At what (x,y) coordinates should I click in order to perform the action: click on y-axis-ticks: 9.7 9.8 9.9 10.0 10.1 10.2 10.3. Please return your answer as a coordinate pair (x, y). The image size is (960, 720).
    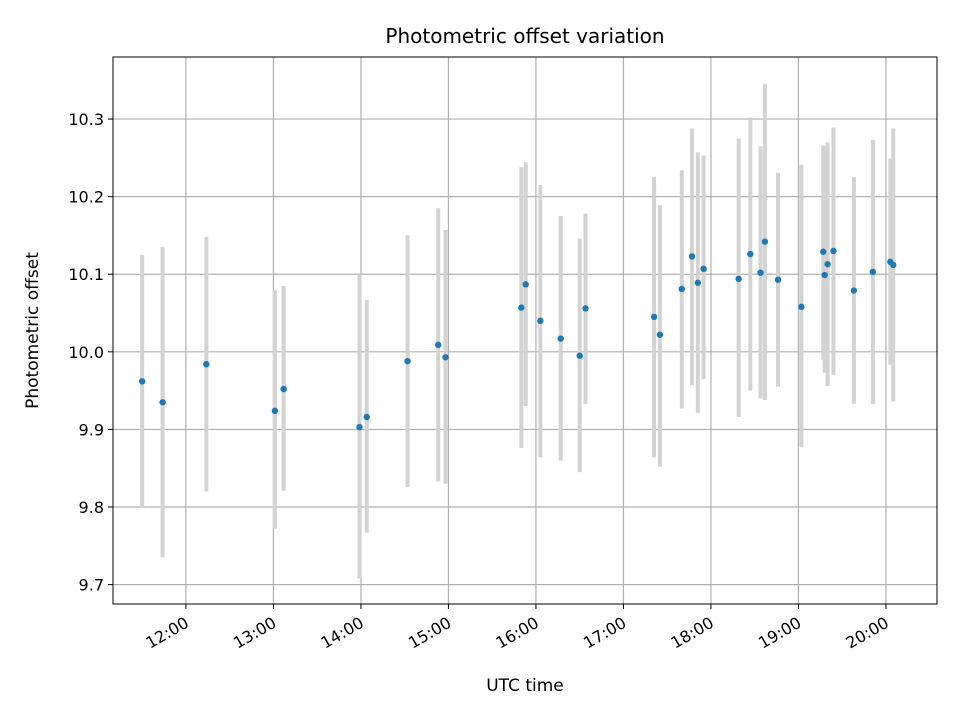
    Looking at the image, I should click on (90, 352).